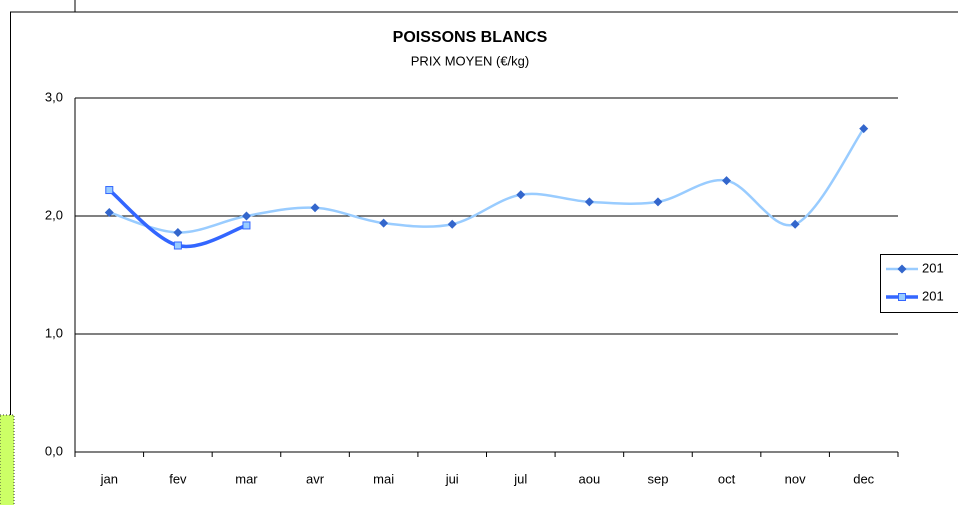 The height and width of the screenshot is (505, 958). I want to click on x-tick-label: dec, so click(863, 478).